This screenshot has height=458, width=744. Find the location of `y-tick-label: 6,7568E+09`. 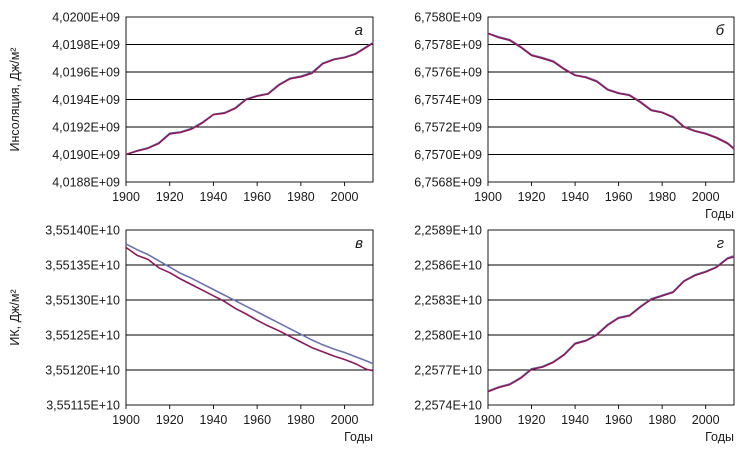

y-tick-label: 6,7568E+09 is located at coordinates (448, 183).